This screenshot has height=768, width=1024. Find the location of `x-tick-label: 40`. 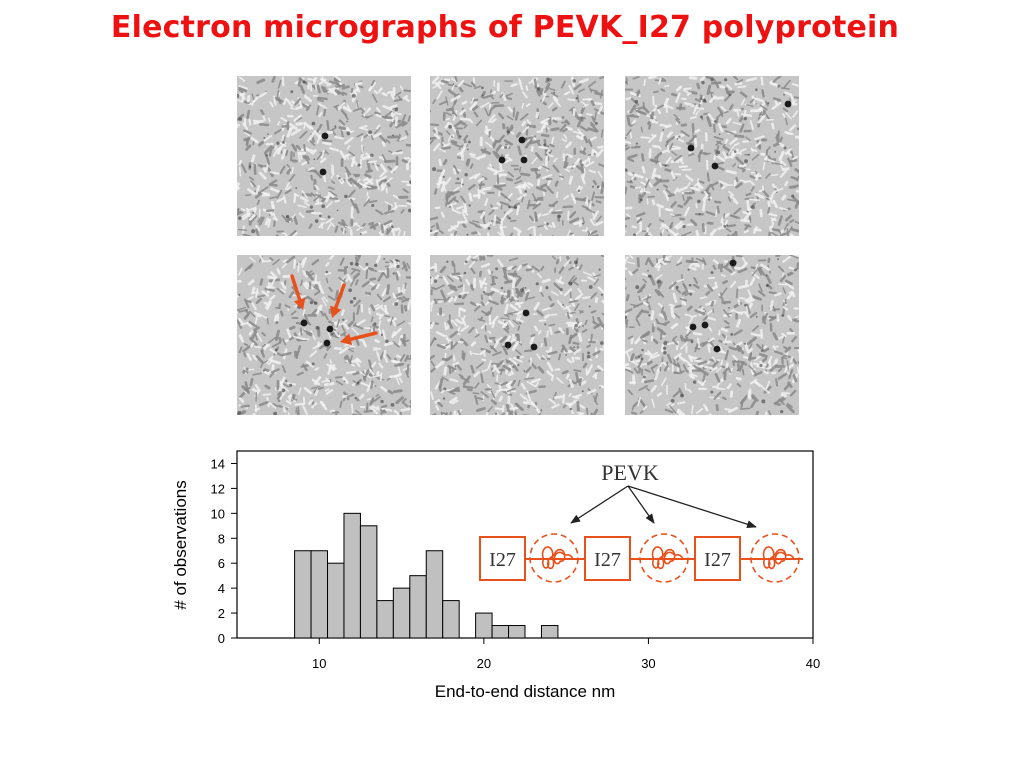

x-tick-label: 40 is located at coordinates (813, 663).